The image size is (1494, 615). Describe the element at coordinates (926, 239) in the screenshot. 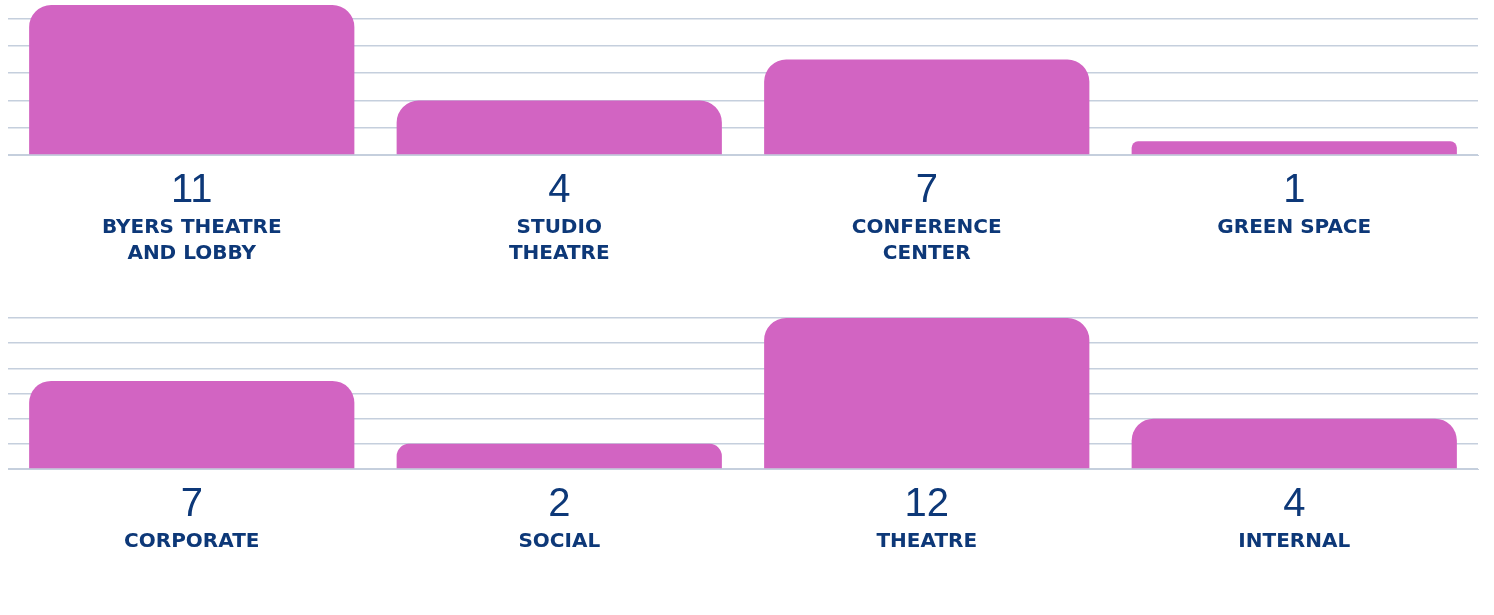

I see `x-tick-label: CONFERENCE CENTER` at that location.